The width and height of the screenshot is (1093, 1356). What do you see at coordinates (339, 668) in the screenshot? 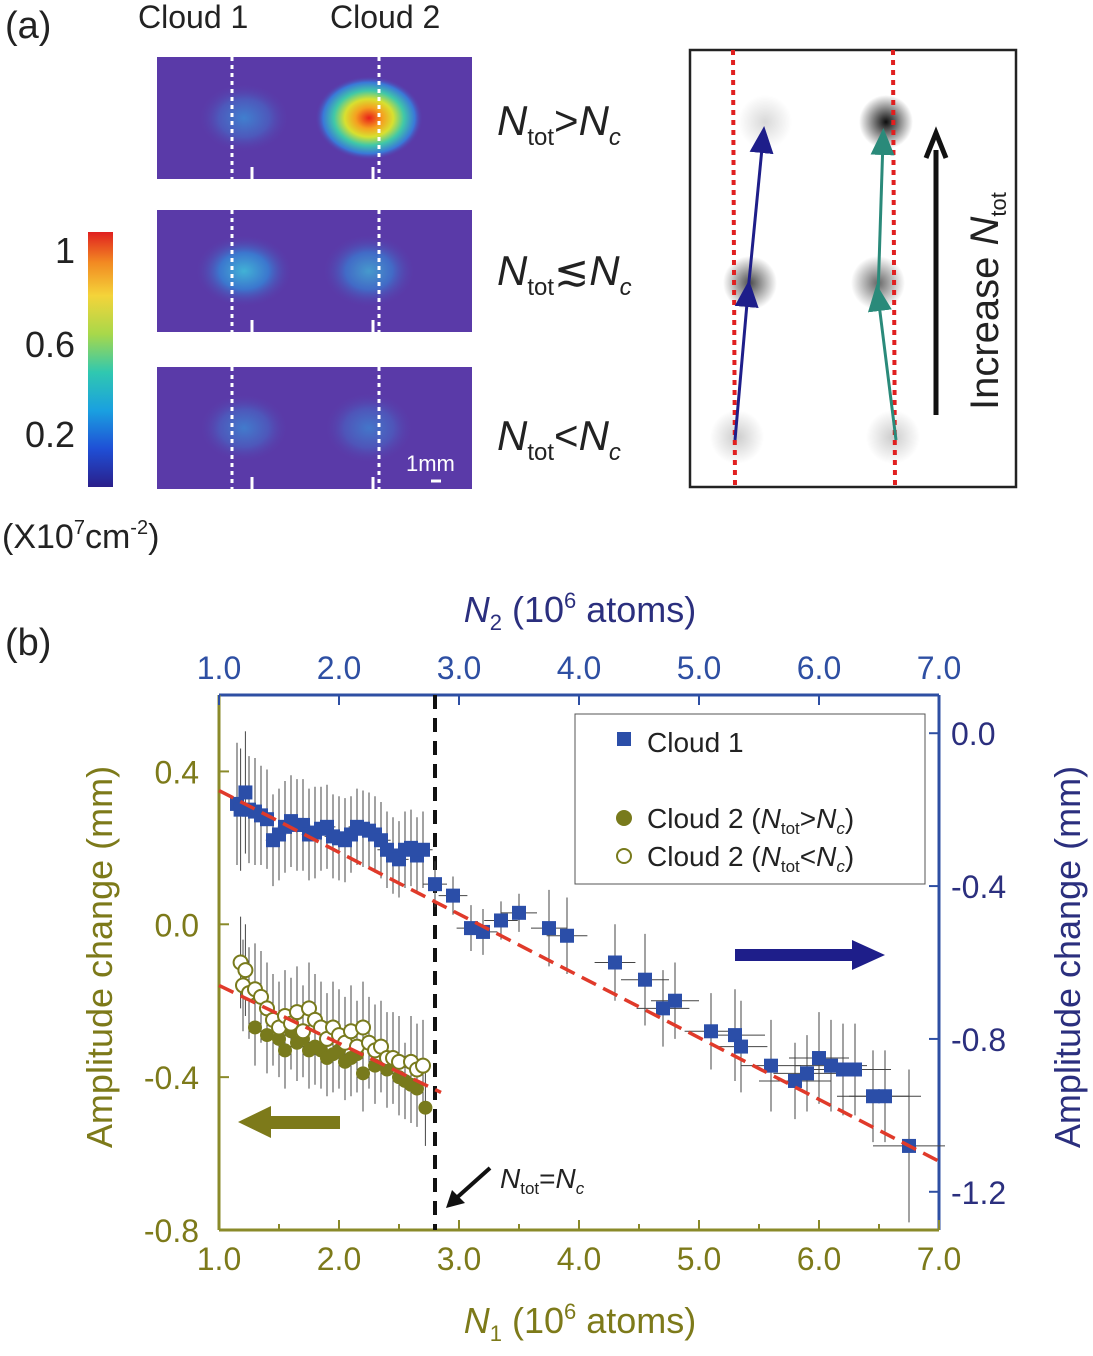
I see `x2-tick-label: 2.0` at bounding box center [339, 668].